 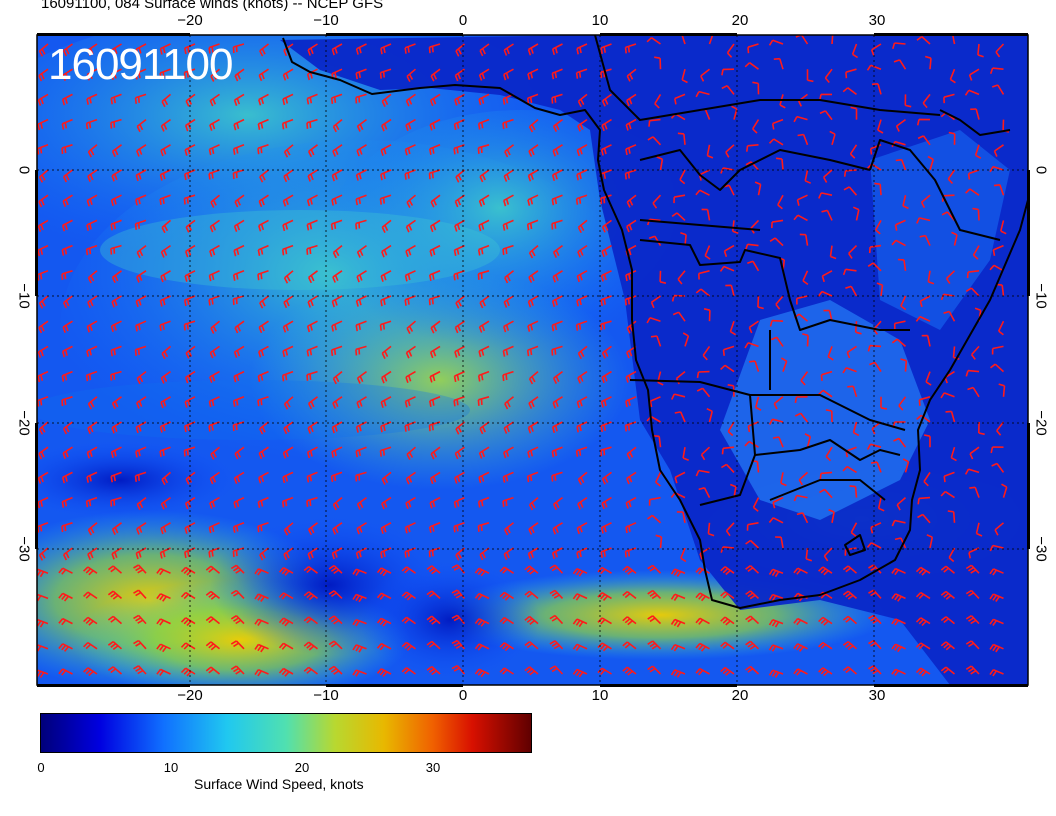 What do you see at coordinates (326, 20) in the screenshot?
I see `x-tick-top: −10` at bounding box center [326, 20].